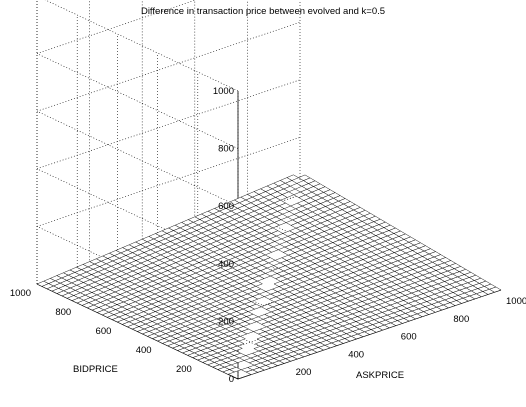 The height and width of the screenshot is (407, 526). Describe the element at coordinates (184, 369) in the screenshot. I see `y-tick-label: 200` at that location.